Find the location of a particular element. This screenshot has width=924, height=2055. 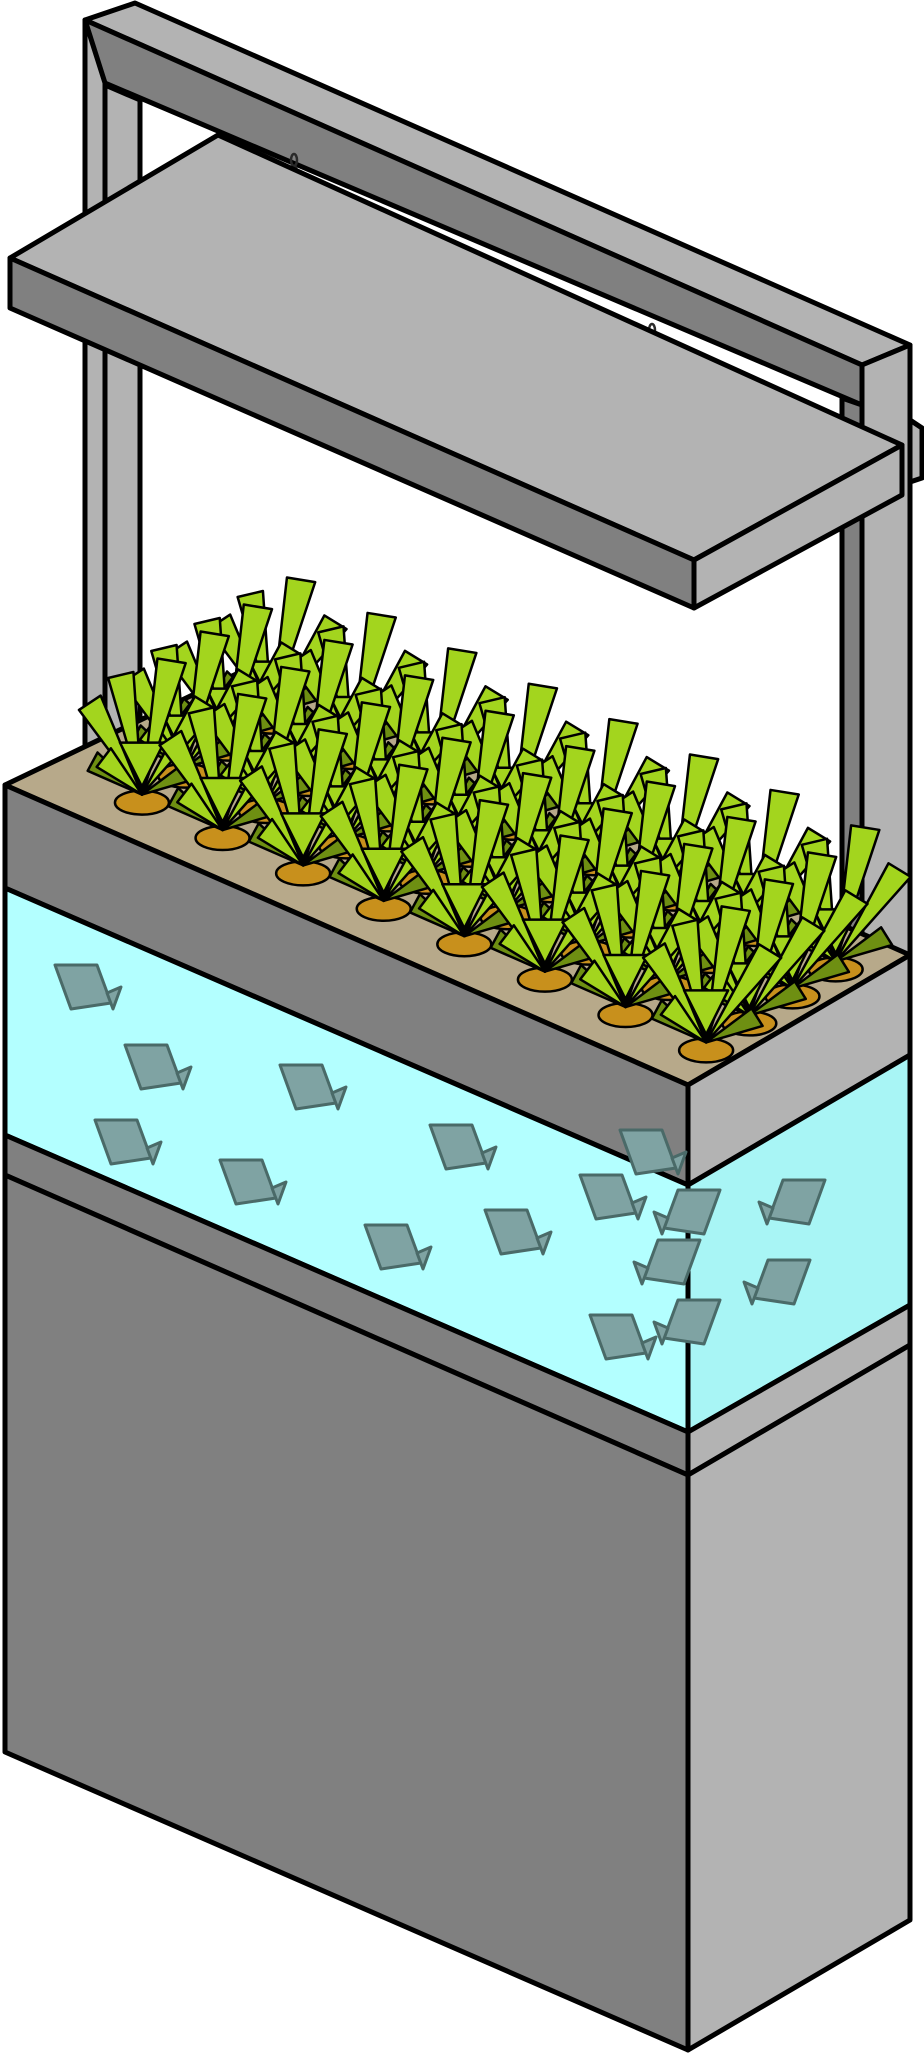

cabinet-side-panel is located at coordinates (799, 1697).